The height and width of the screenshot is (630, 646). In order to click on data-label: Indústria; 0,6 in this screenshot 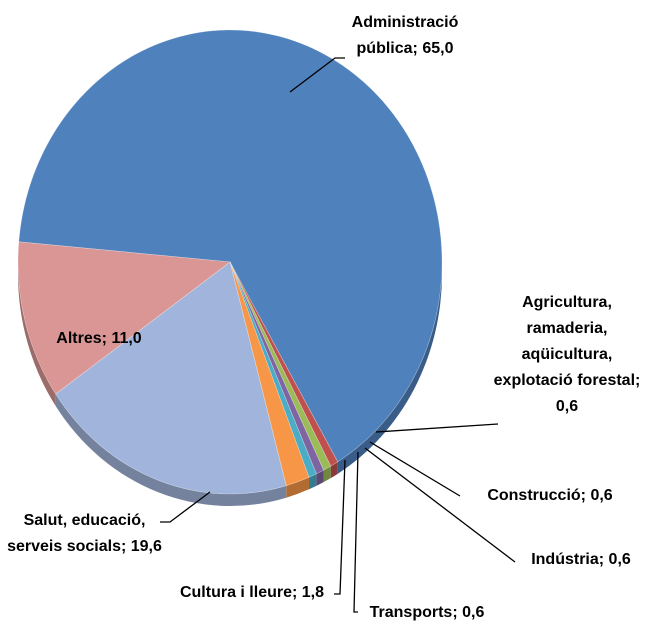, I will do `click(581, 560)`.